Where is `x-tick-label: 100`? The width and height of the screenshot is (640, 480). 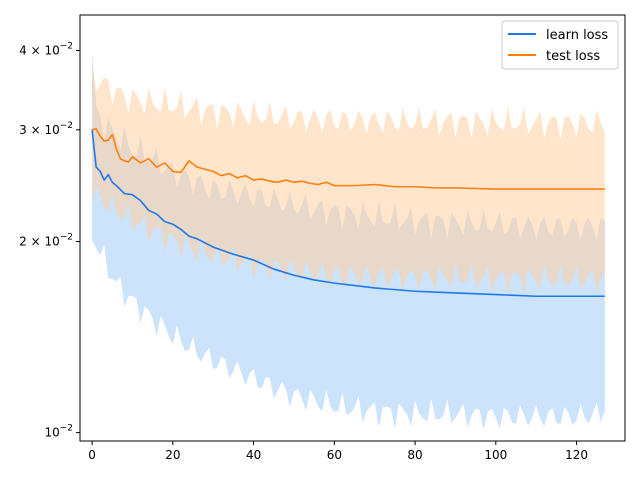
x-tick-label: 100 is located at coordinates (495, 455).